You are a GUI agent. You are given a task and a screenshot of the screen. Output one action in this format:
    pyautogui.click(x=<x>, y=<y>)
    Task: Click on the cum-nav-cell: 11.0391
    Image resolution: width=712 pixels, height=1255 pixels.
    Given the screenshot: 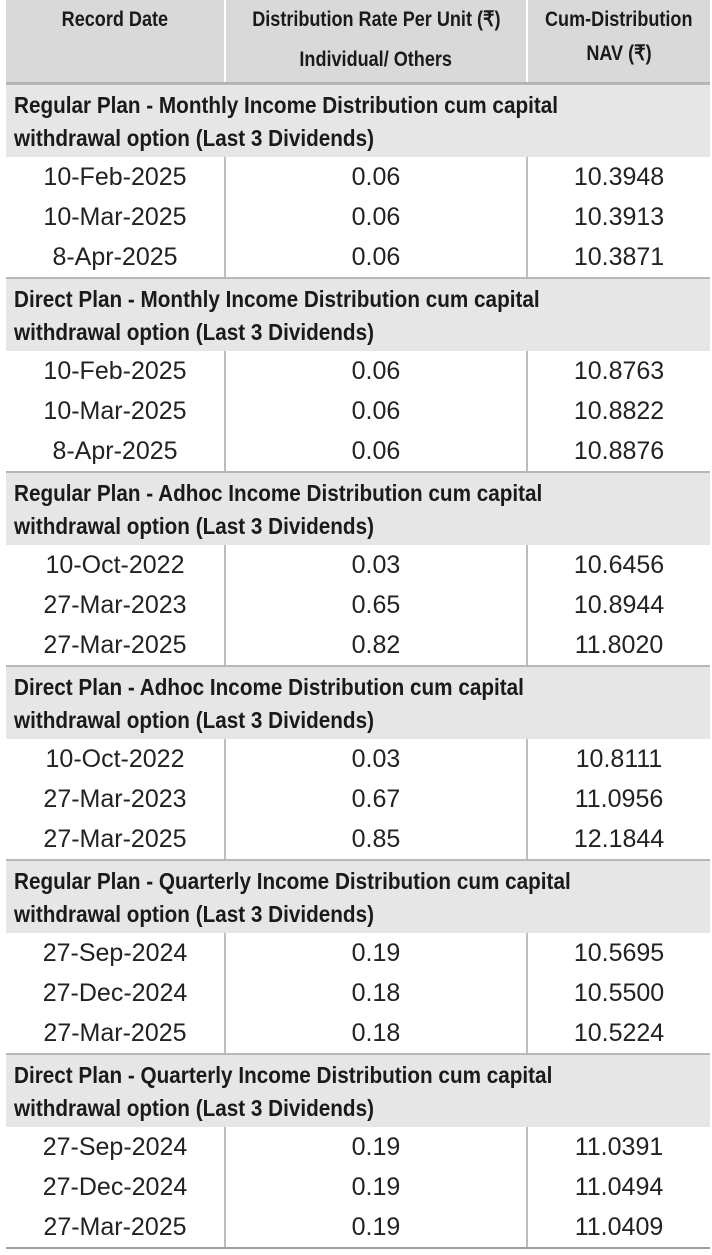 What is the action you would take?
    pyautogui.click(x=619, y=1146)
    